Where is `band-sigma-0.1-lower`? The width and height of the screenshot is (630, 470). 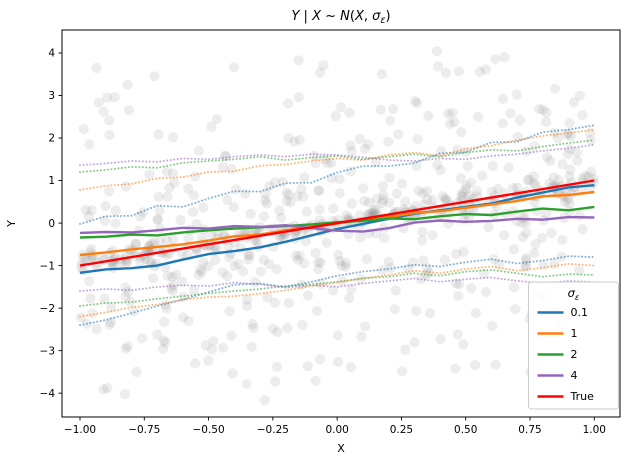
band-sigma-0.1-lower is located at coordinates (337, 291).